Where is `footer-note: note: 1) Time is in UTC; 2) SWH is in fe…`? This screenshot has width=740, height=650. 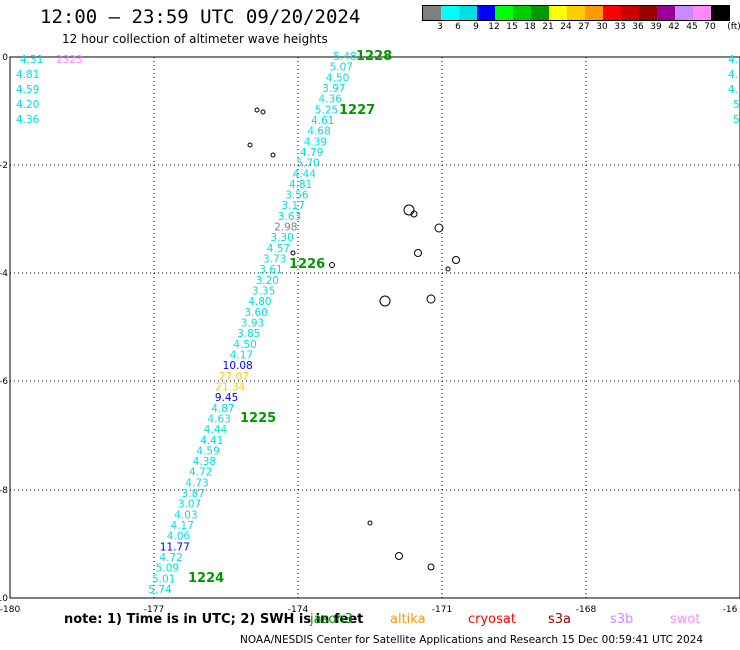
footer-note: note: 1) Time is in UTC; 2) SWH is in fe… is located at coordinates (214, 619).